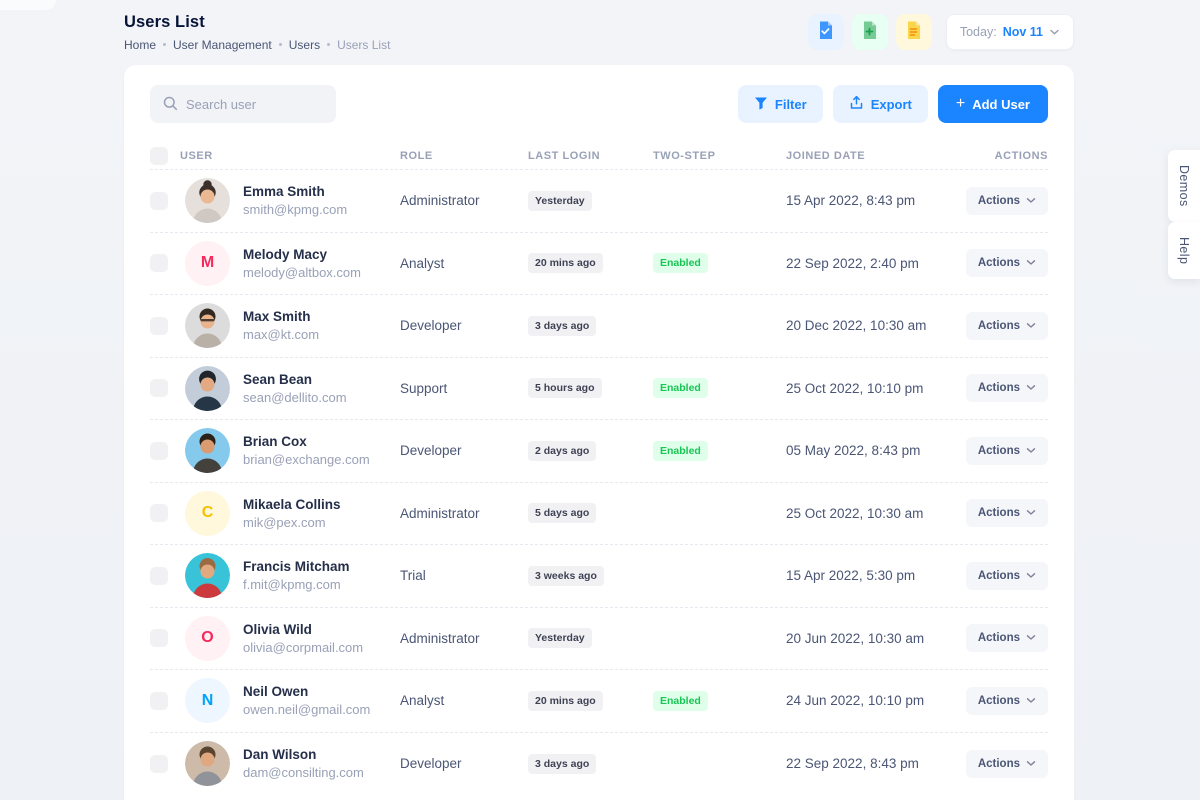 The height and width of the screenshot is (800, 1200). I want to click on user-name: Max Smith, so click(277, 317).